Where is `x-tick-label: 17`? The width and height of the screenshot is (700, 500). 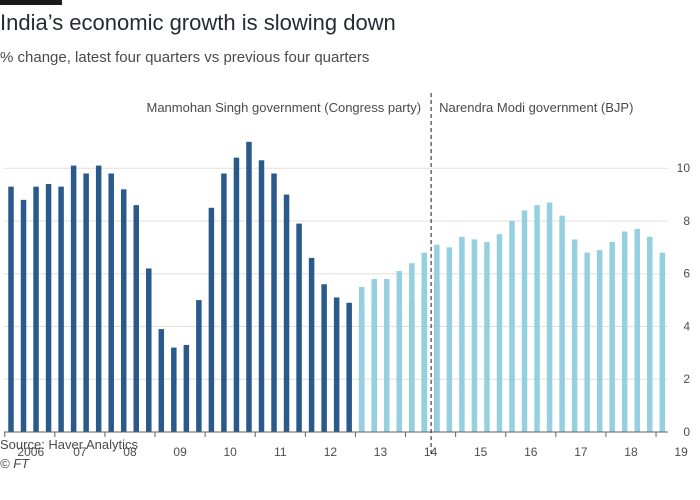 x-tick-label: 17 is located at coordinates (581, 452).